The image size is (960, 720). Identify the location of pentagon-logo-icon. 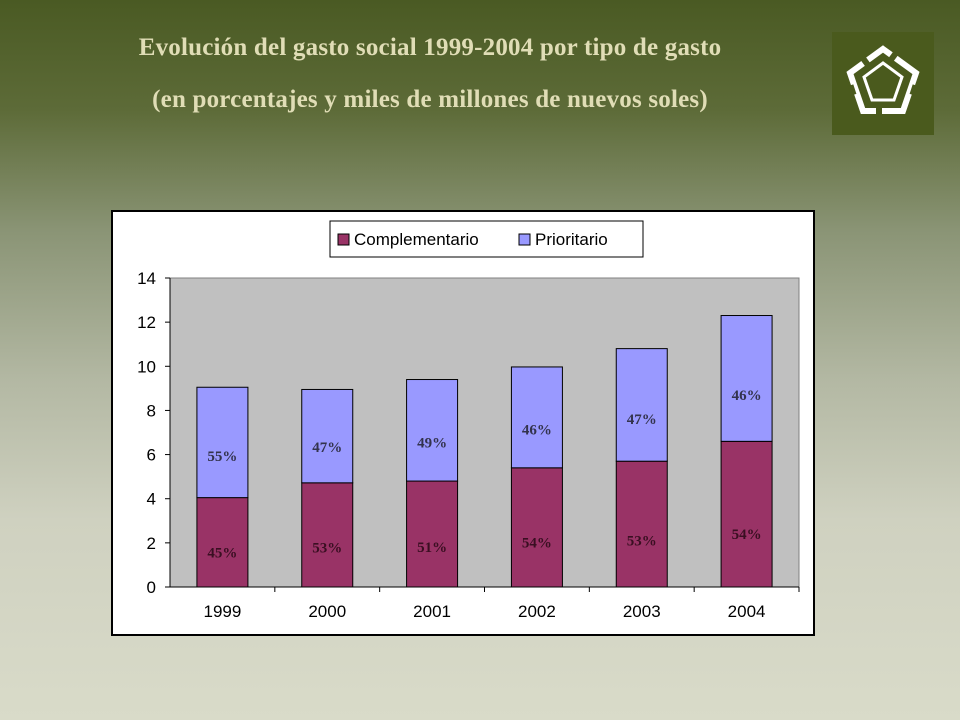
(883, 83).